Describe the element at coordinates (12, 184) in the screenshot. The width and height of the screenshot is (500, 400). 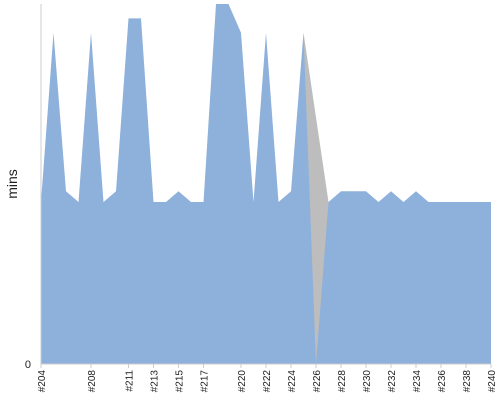
I see `y-axis-title: mins` at that location.